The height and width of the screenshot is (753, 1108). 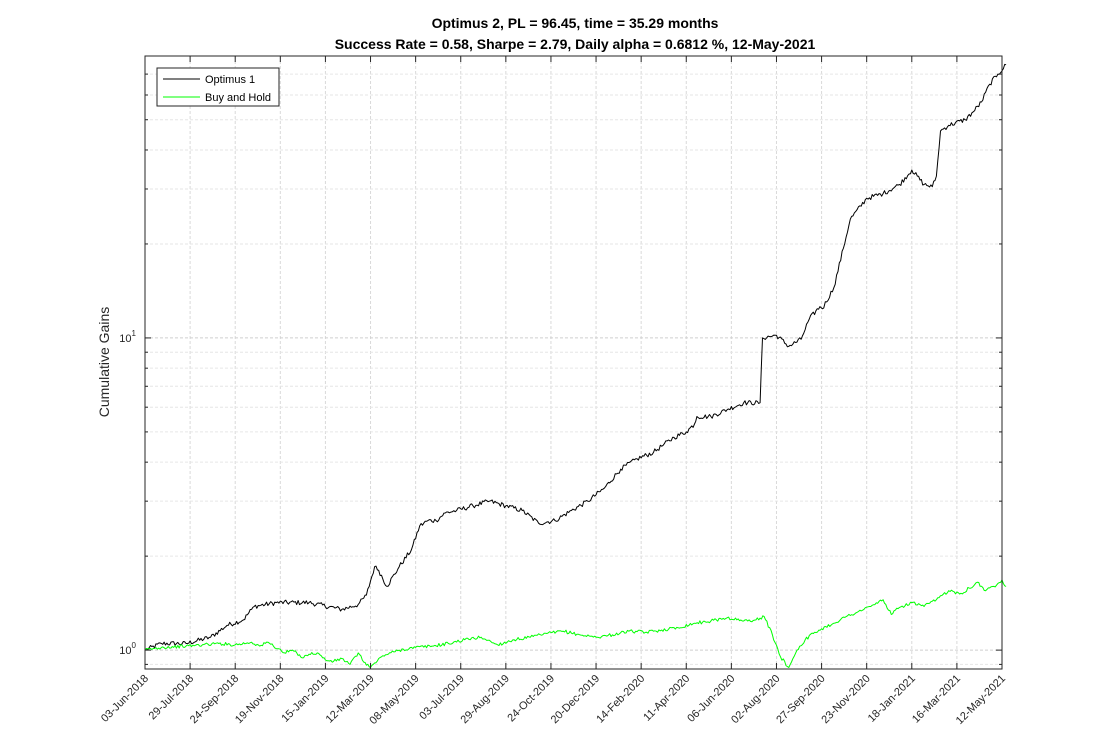 What do you see at coordinates (104, 362) in the screenshot?
I see `y-axis-label: Cumulative Gains` at bounding box center [104, 362].